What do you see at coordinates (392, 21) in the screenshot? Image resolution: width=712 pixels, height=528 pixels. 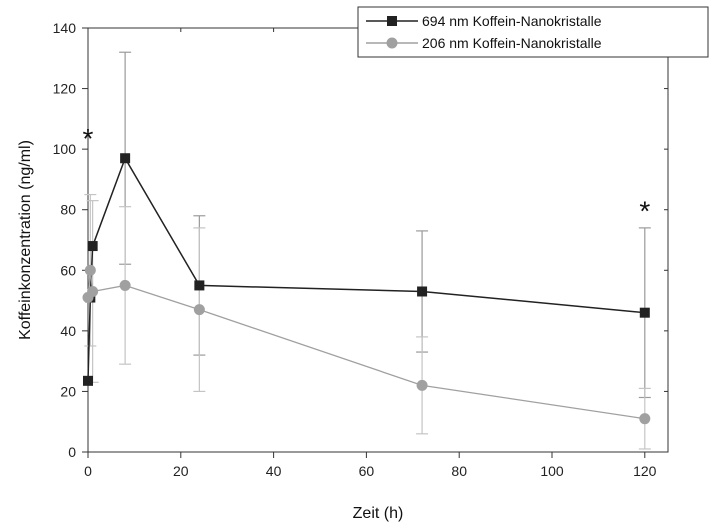 I see `legend-marker-square` at bounding box center [392, 21].